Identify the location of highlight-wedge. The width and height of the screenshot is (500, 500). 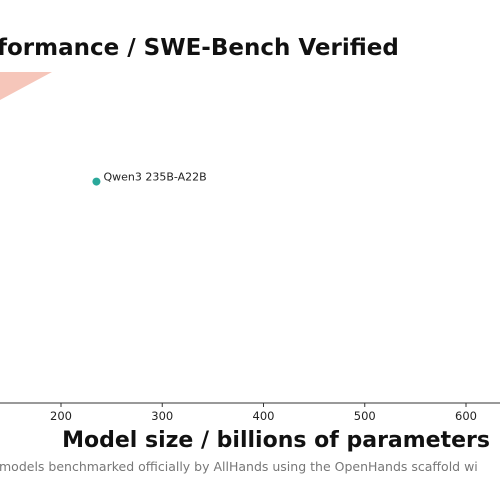
(26, 86).